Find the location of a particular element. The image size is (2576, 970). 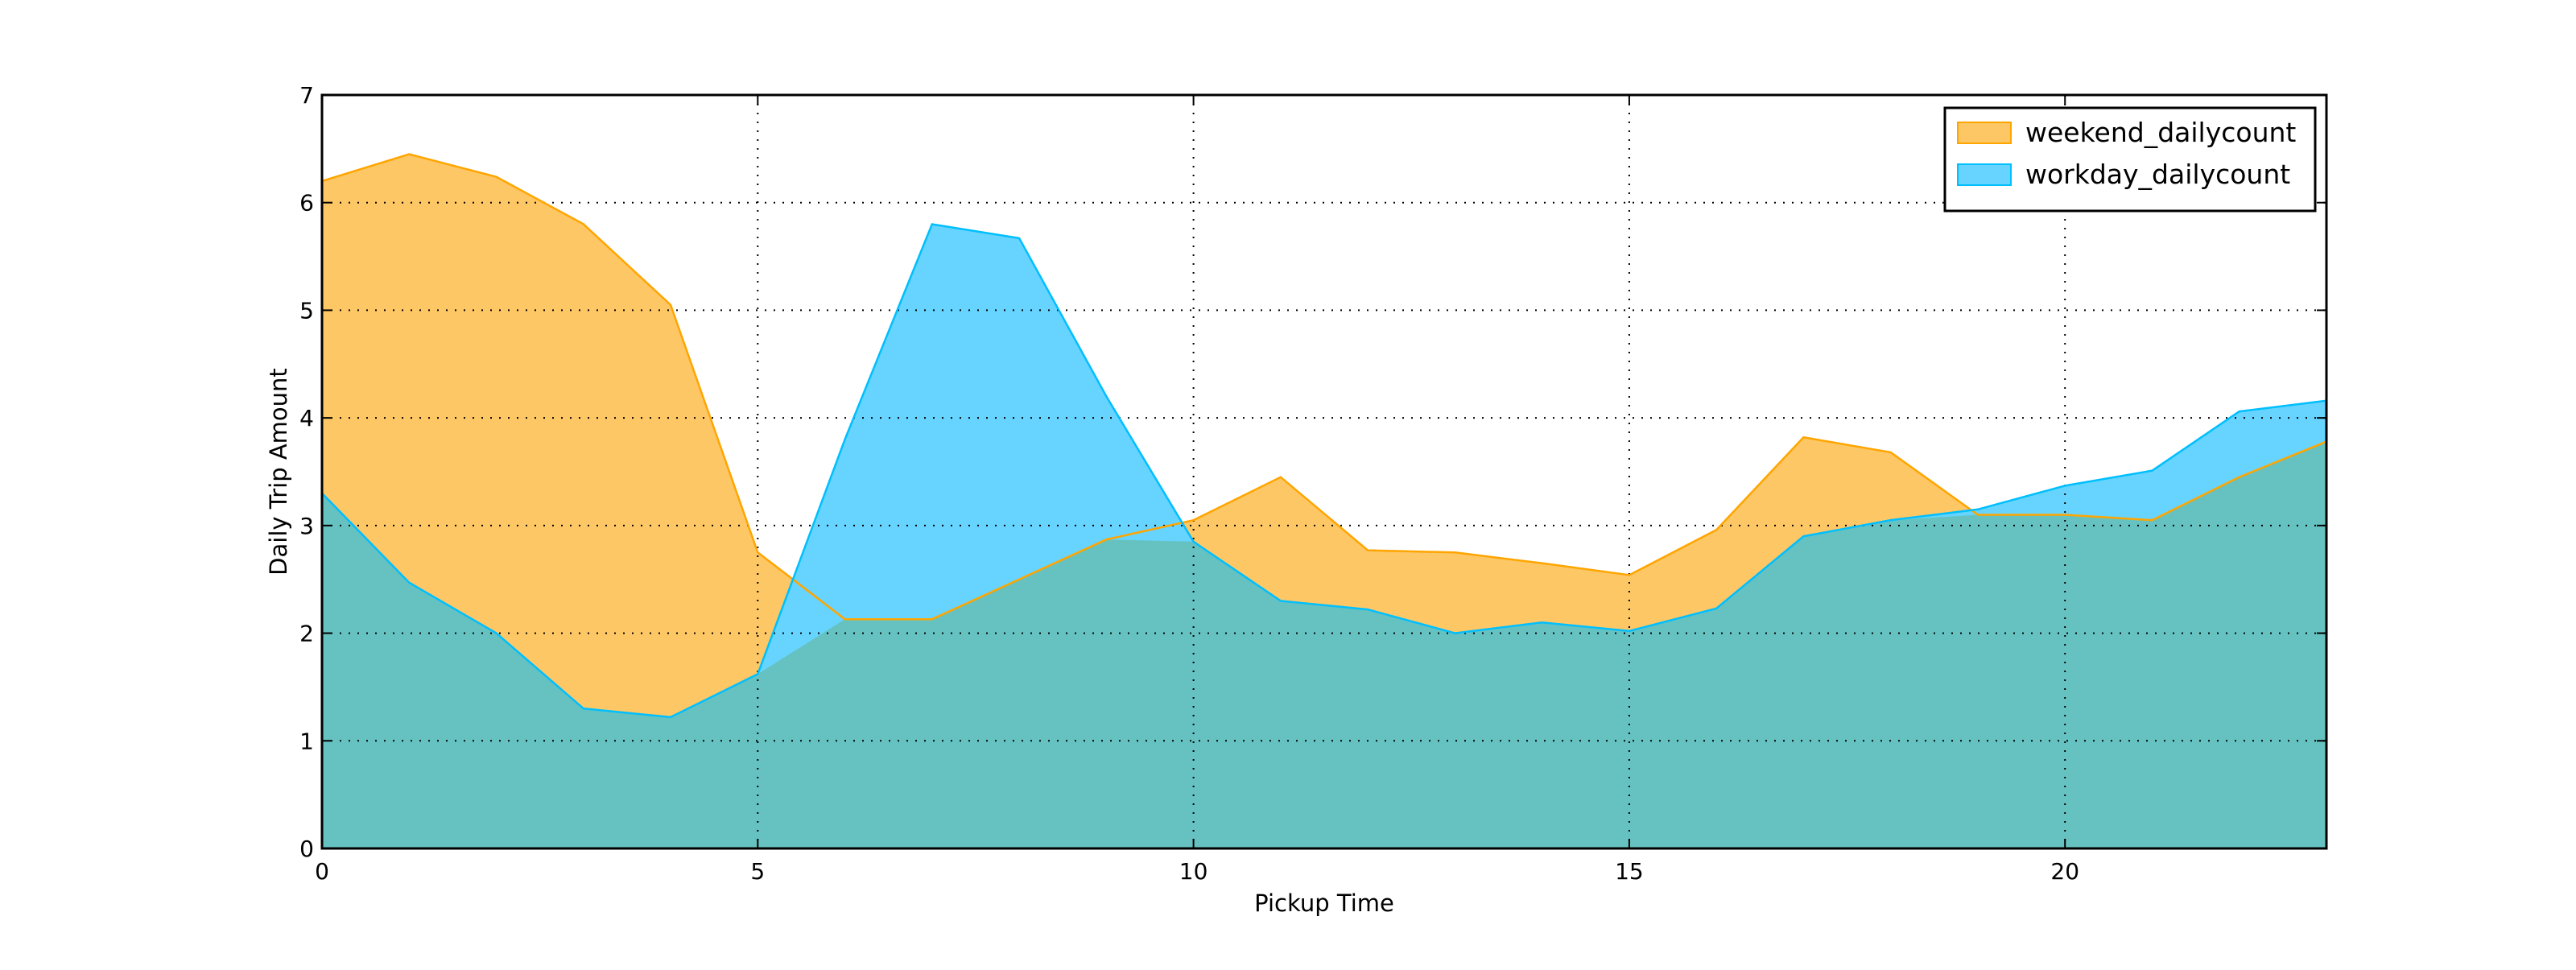

legend-swatch-workday is located at coordinates (1984, 174).